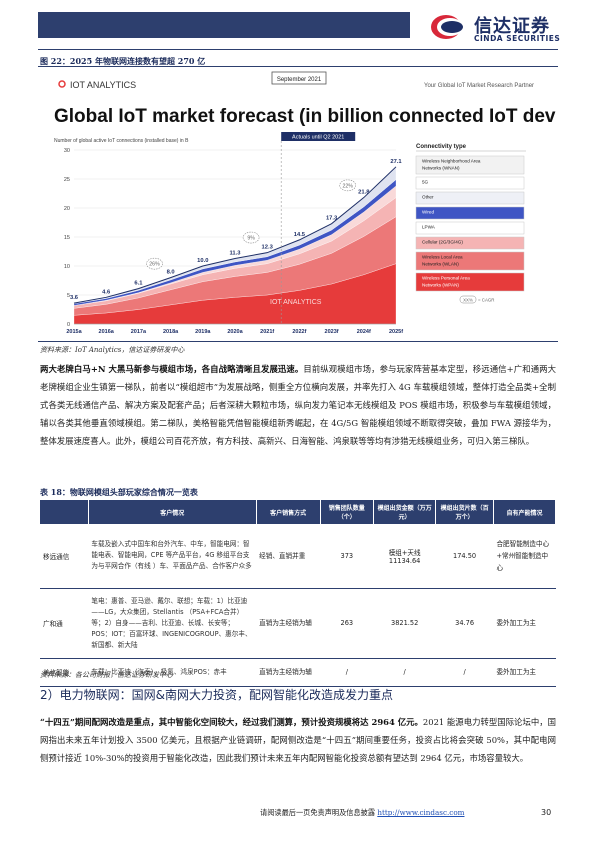  I want to click on legend-label: 5G, so click(425, 182).